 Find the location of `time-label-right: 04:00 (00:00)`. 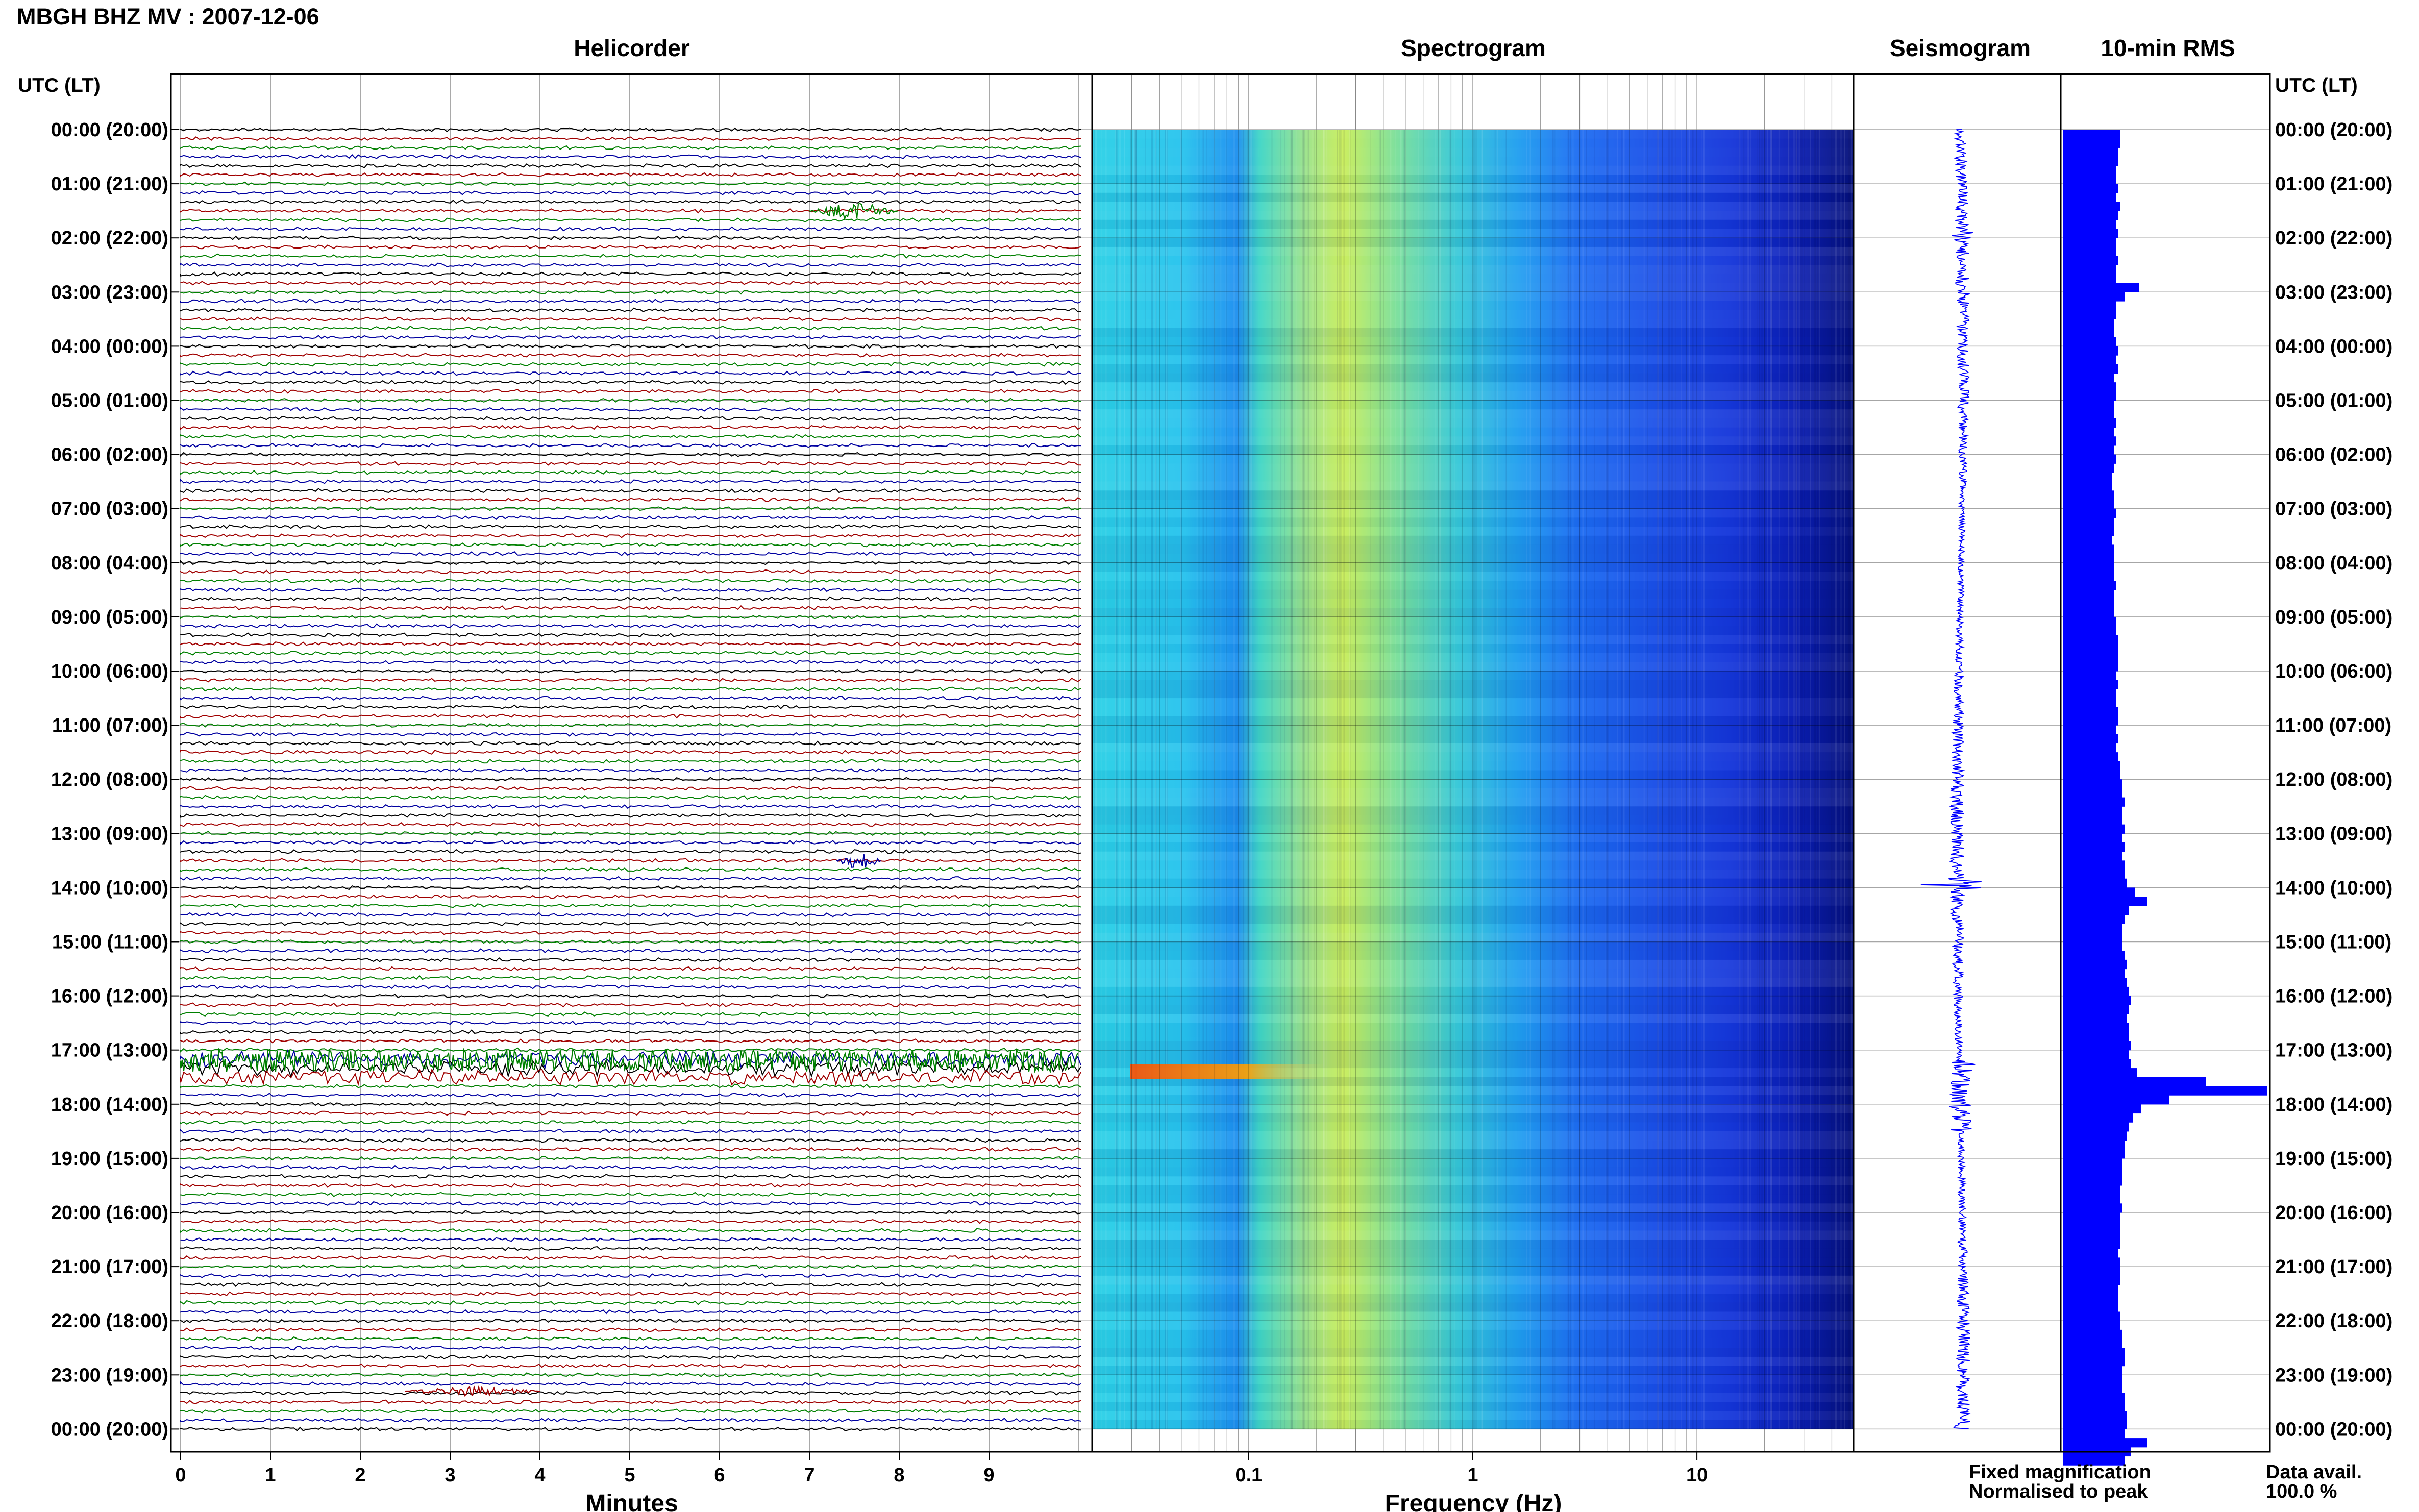

time-label-right: 04:00 (00:00) is located at coordinates (2333, 346).